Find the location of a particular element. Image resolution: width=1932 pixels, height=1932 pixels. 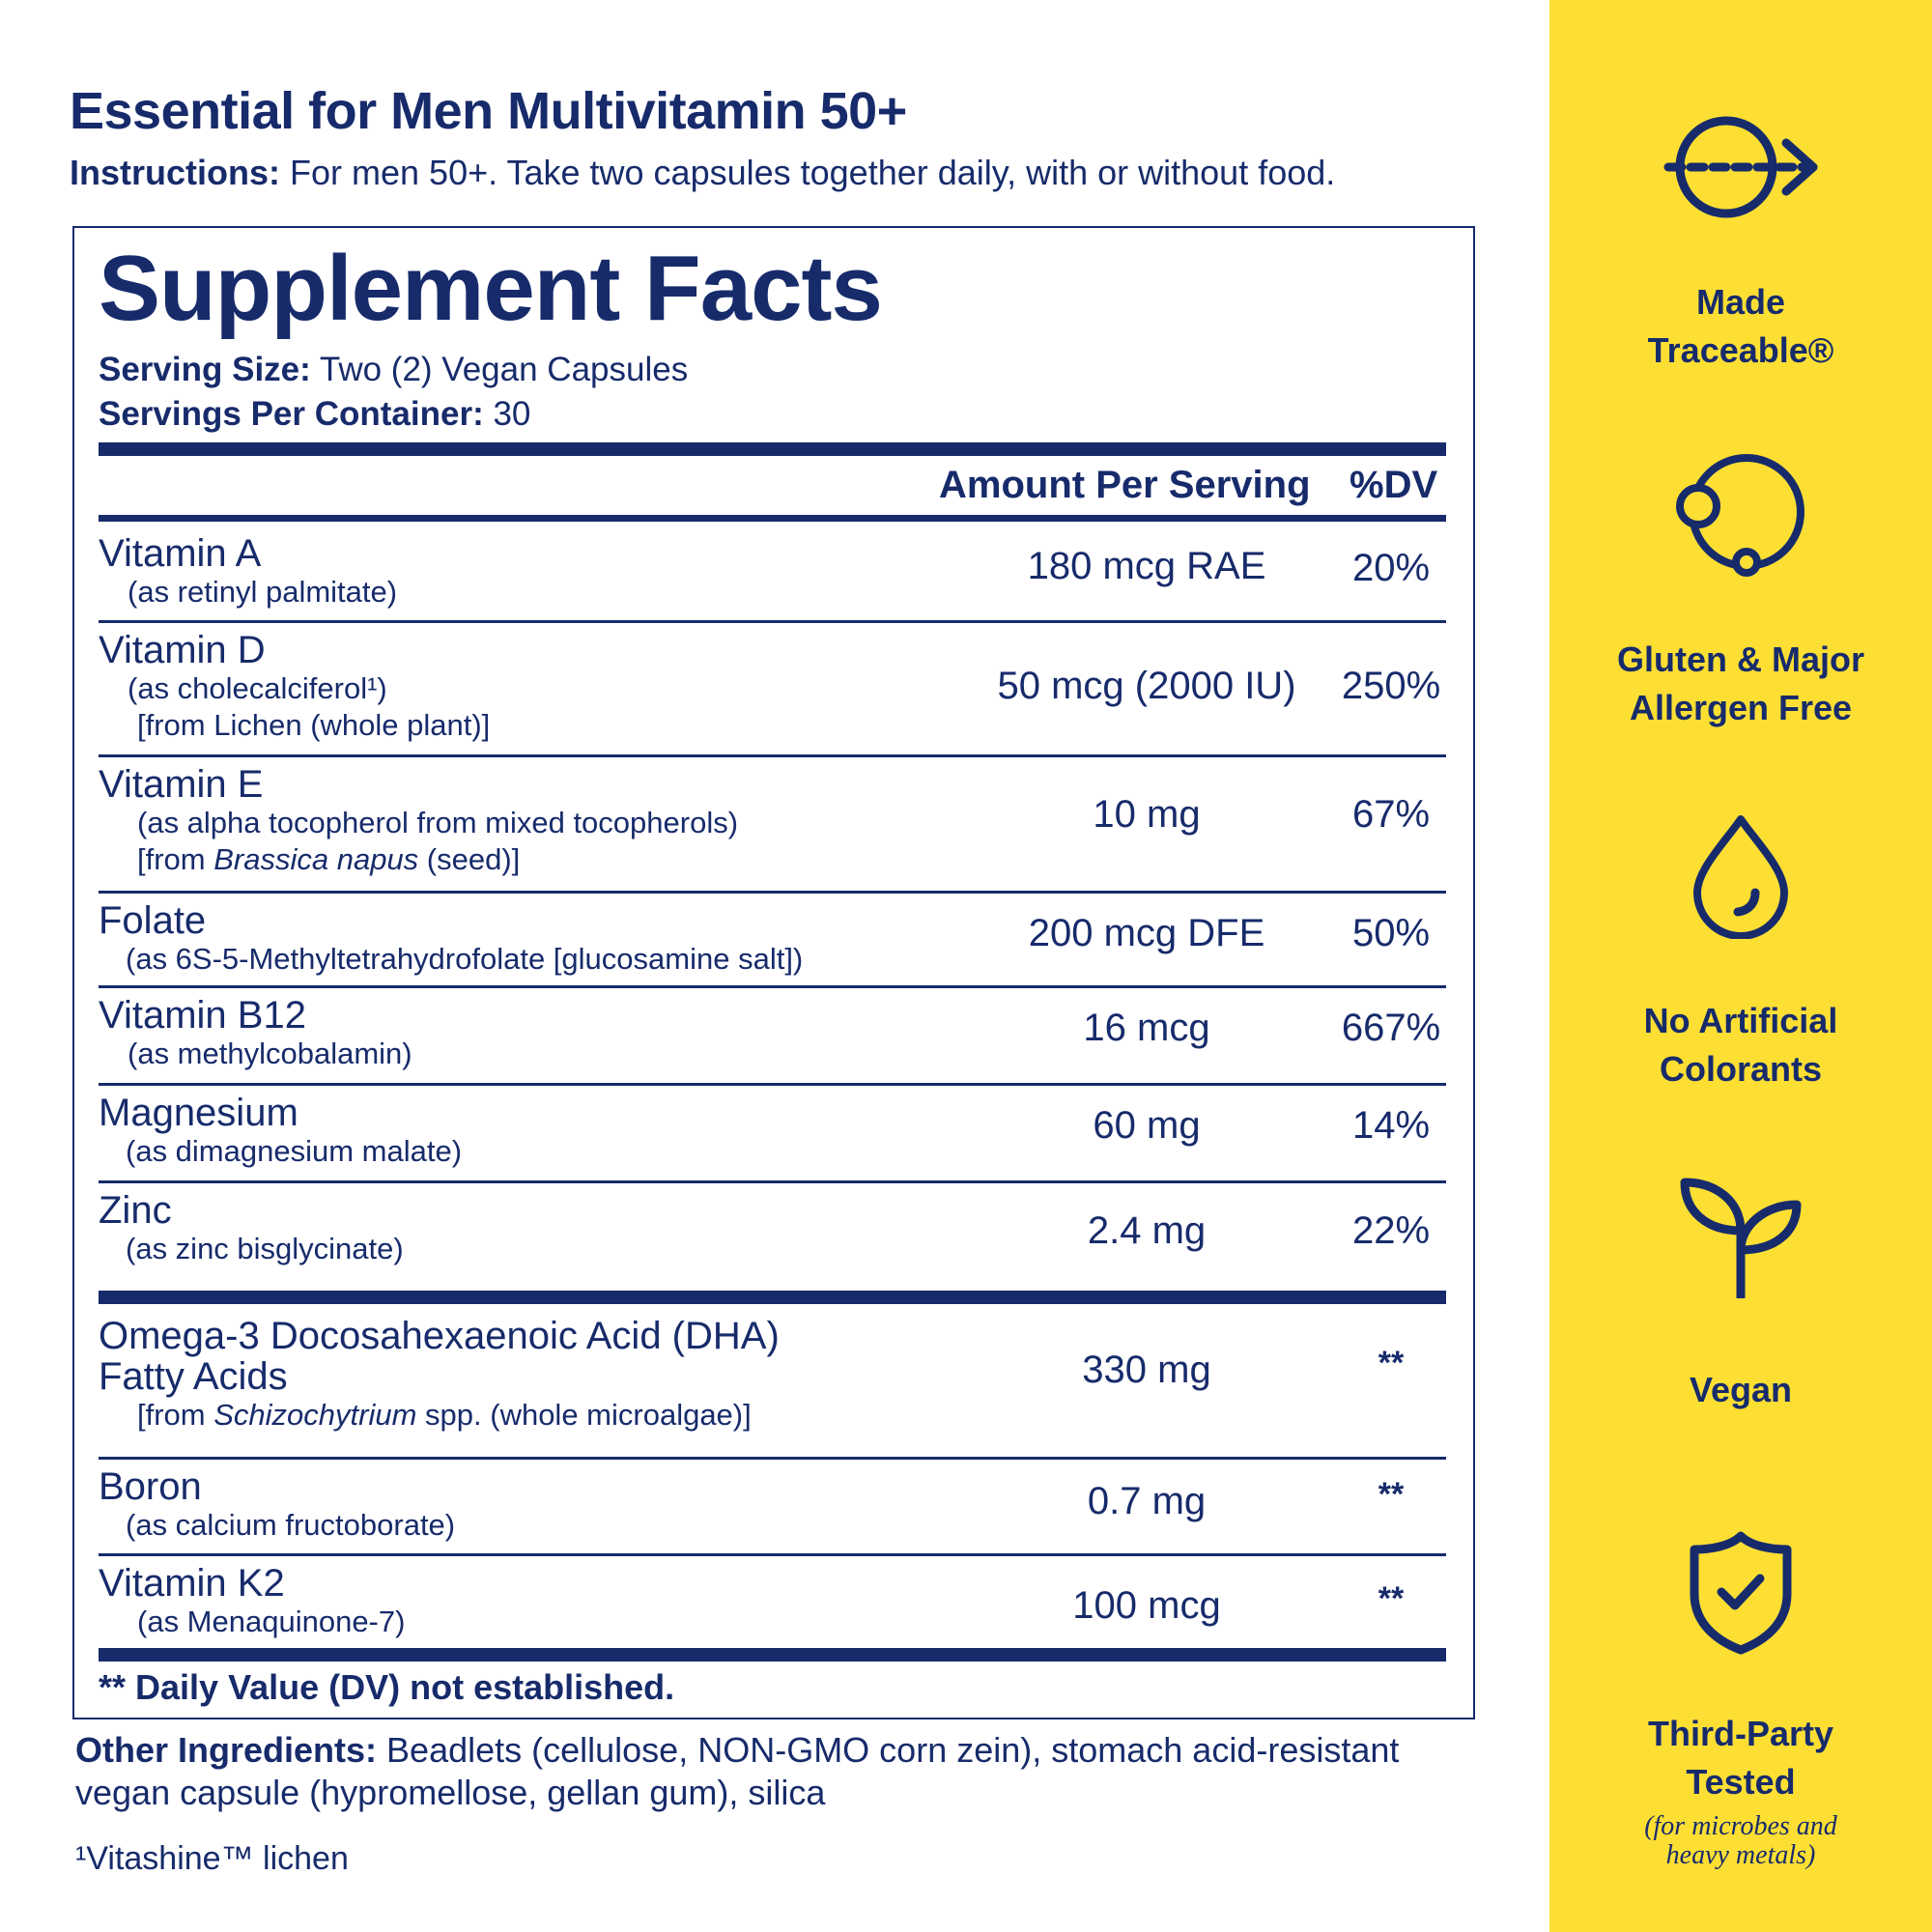

nutrient-amount: 100 mcg is located at coordinates (1146, 1605).